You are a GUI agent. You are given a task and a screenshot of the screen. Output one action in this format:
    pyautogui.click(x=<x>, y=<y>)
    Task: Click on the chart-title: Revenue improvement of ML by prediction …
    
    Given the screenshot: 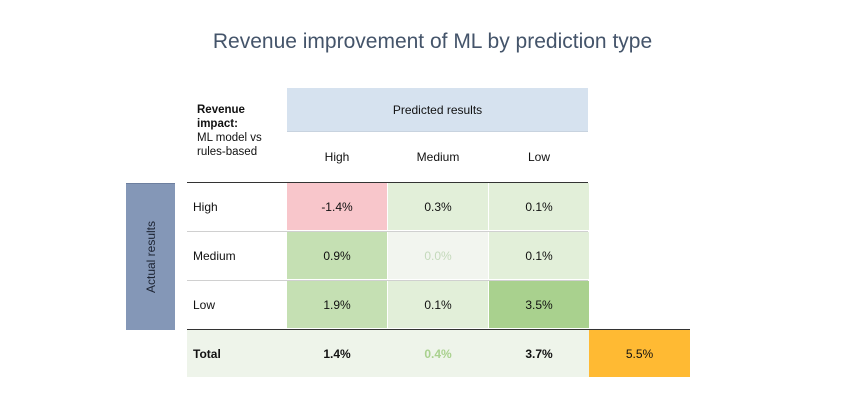 What is the action you would take?
    pyautogui.click(x=432, y=41)
    